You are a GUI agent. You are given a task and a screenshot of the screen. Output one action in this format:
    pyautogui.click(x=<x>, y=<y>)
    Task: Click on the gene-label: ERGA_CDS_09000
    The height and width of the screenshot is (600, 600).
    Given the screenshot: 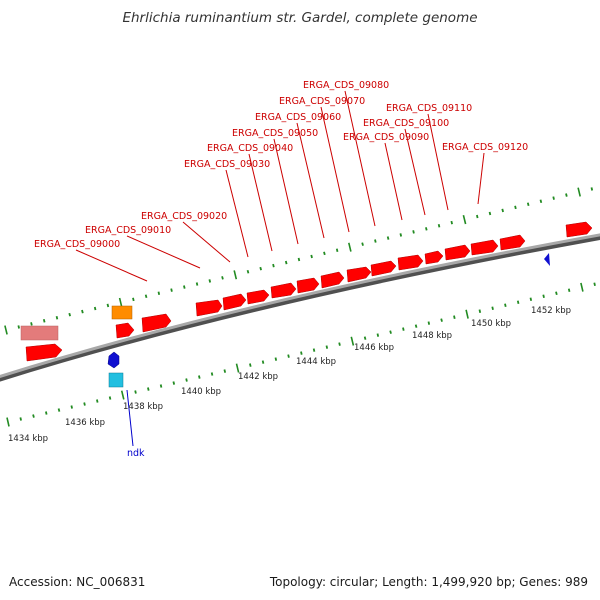 What is the action you would take?
    pyautogui.click(x=77, y=244)
    